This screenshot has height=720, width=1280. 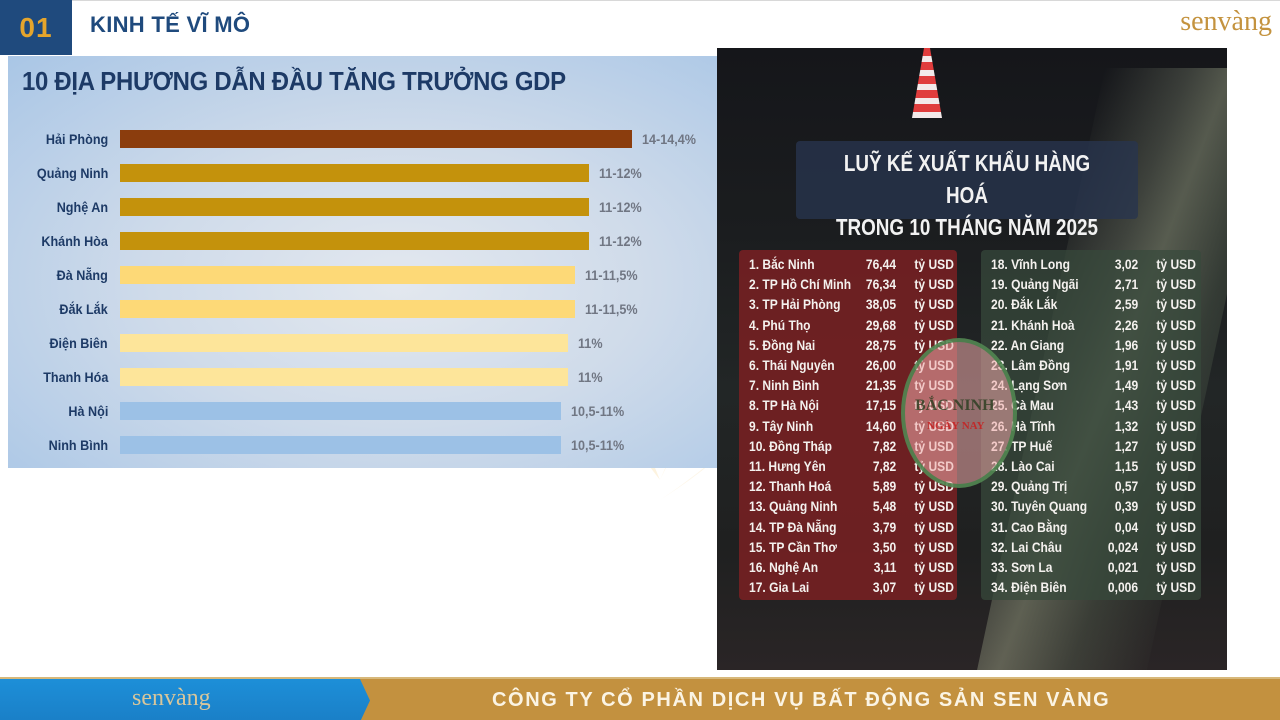 I want to click on export-value: 3,11, so click(x=884, y=567).